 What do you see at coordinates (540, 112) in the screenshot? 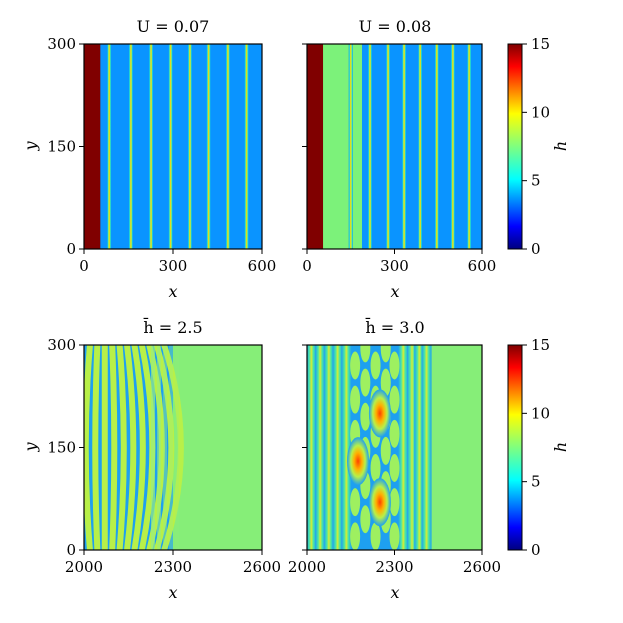
I see `colorbar-tick-label: 10` at bounding box center [540, 112].